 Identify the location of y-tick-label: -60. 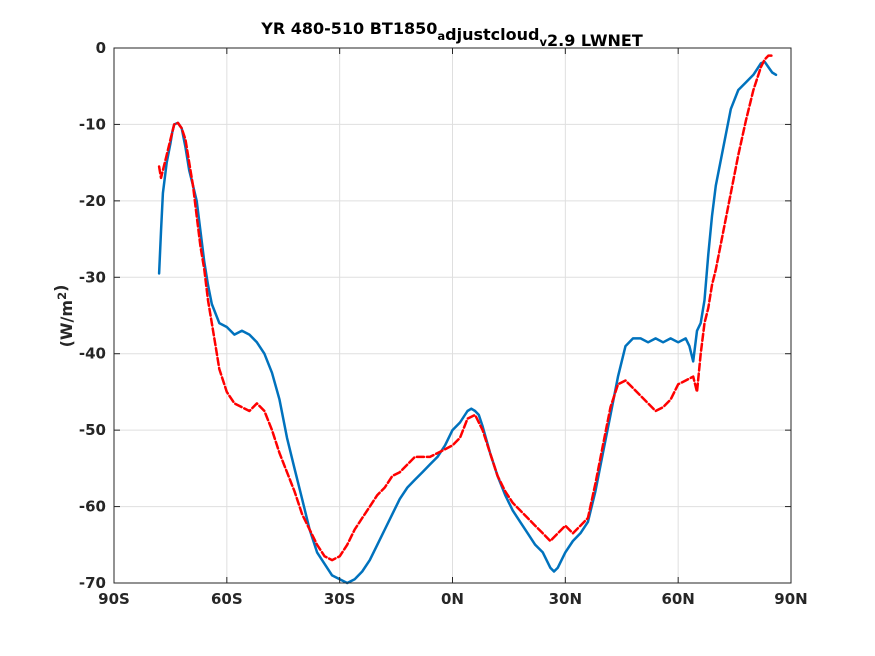
(92, 507).